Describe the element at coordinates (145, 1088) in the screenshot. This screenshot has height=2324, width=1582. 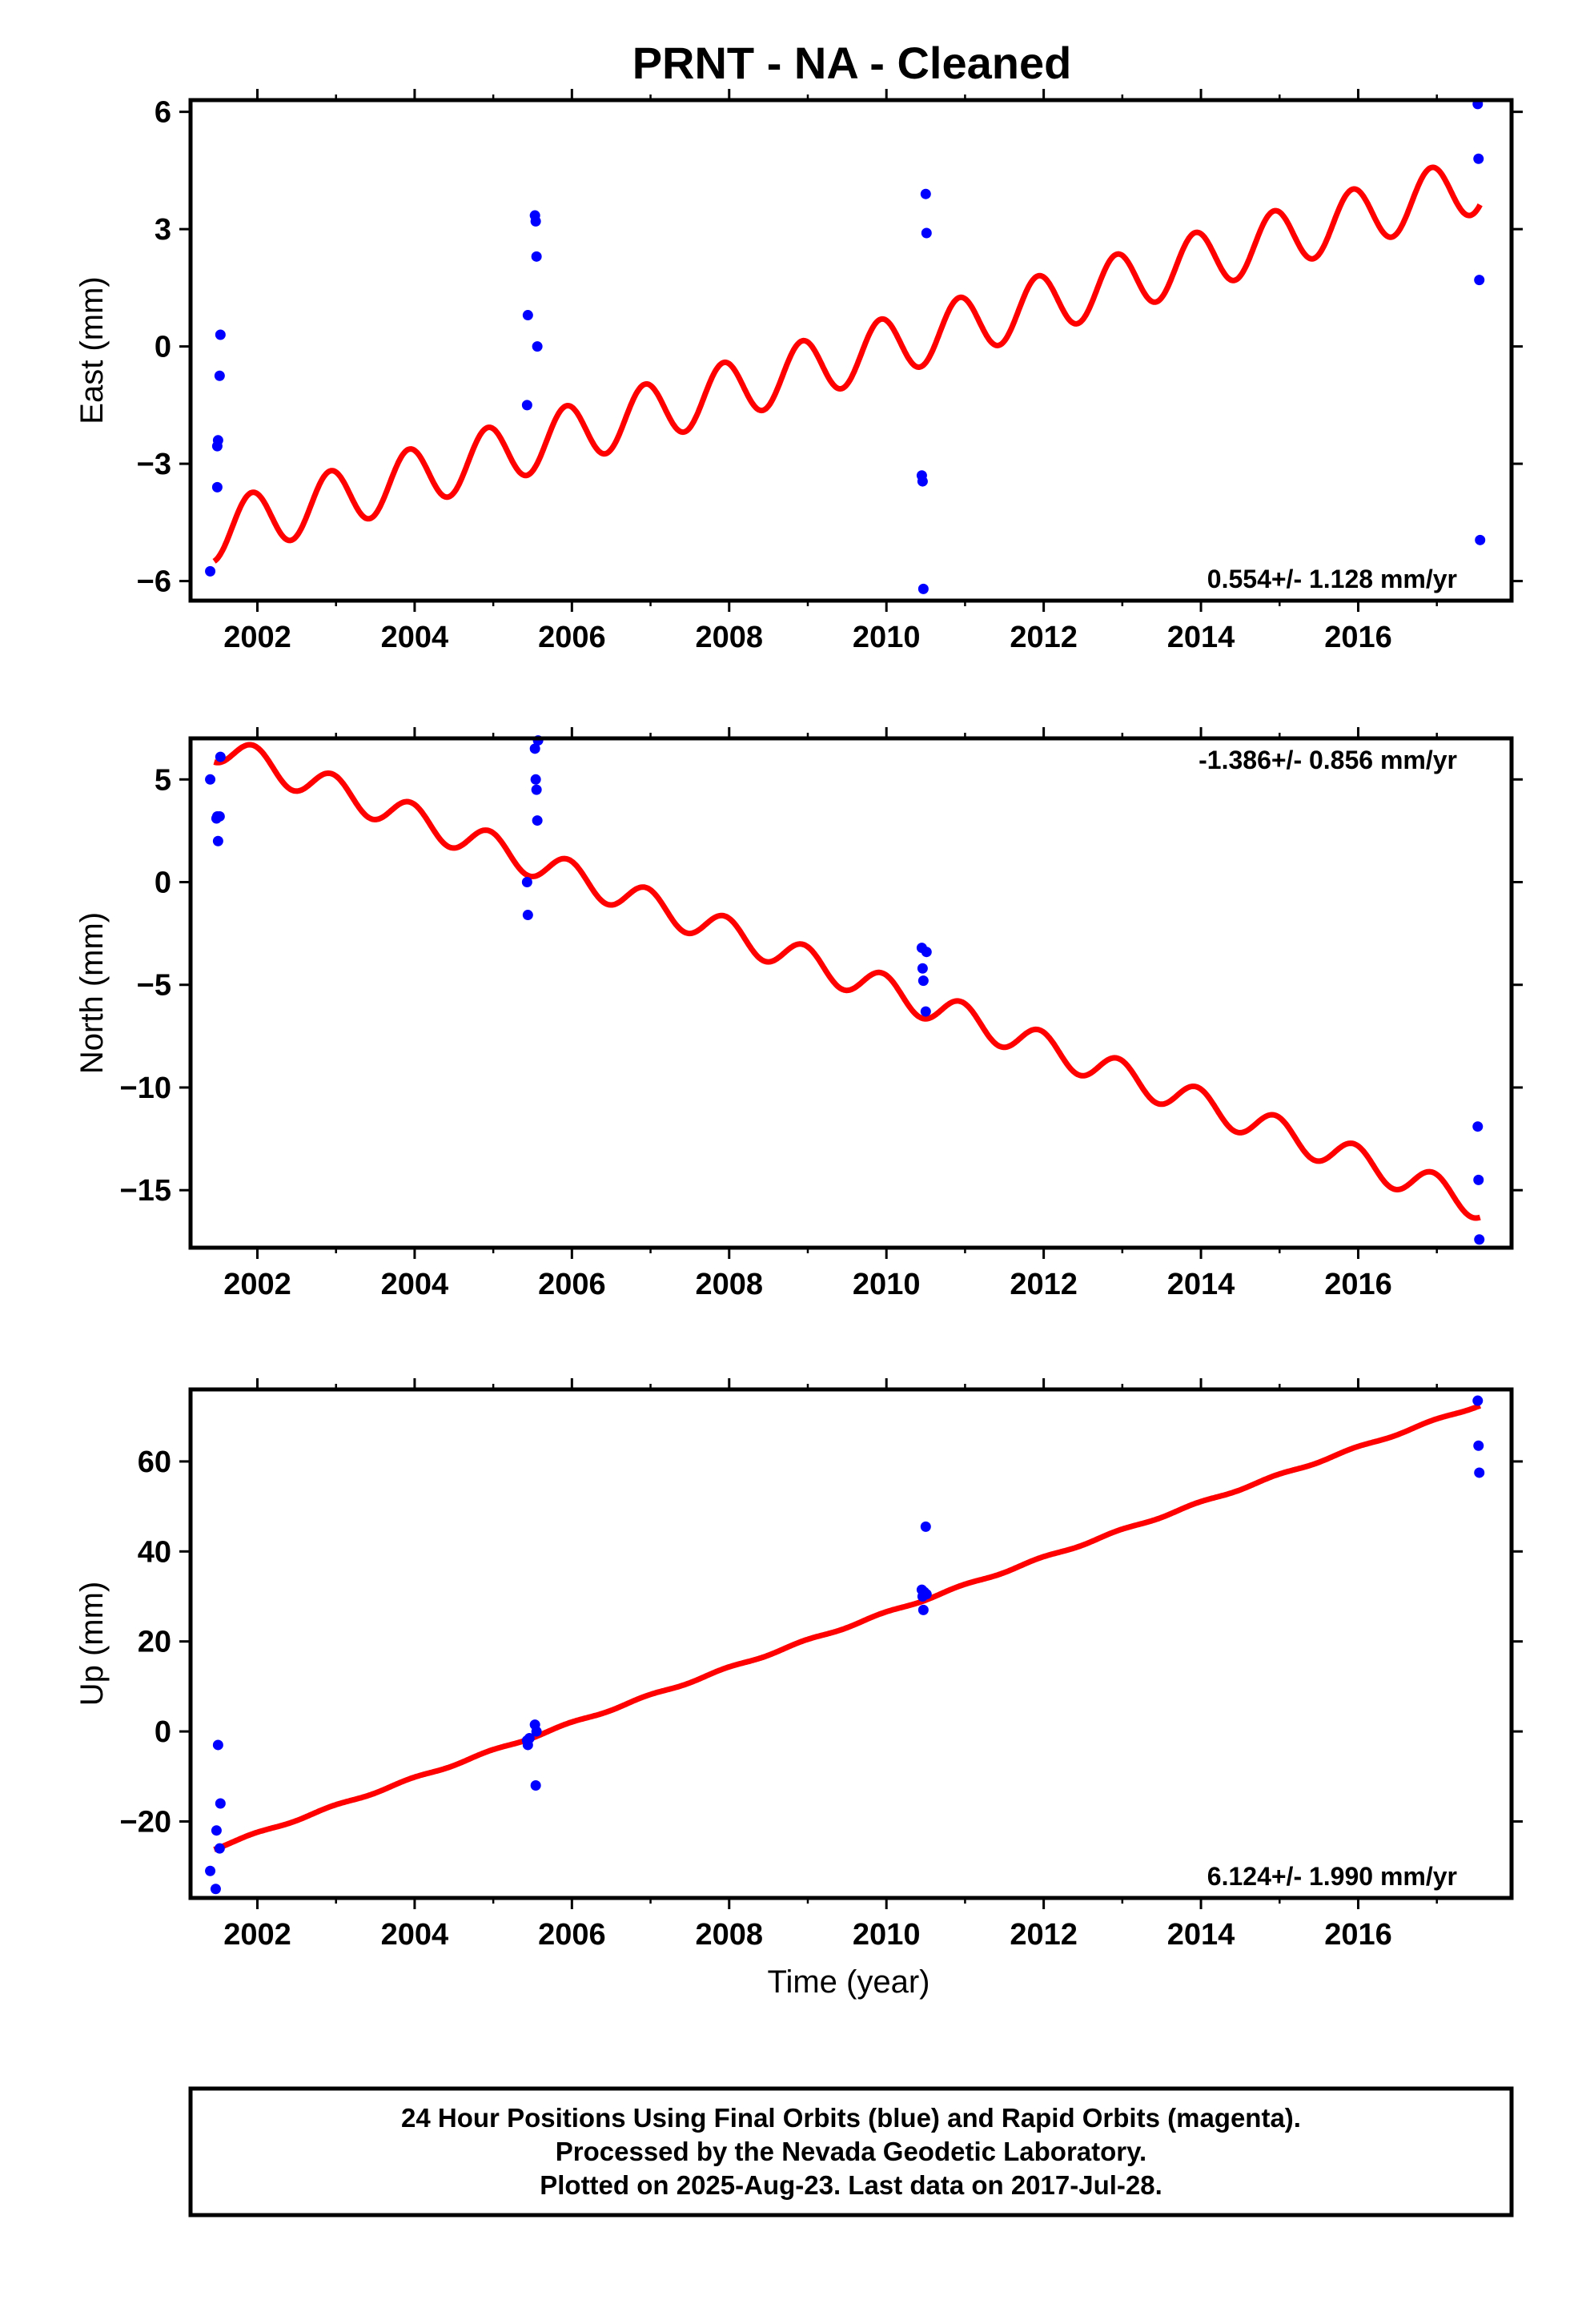
I see `y-tick-label: −10` at that location.